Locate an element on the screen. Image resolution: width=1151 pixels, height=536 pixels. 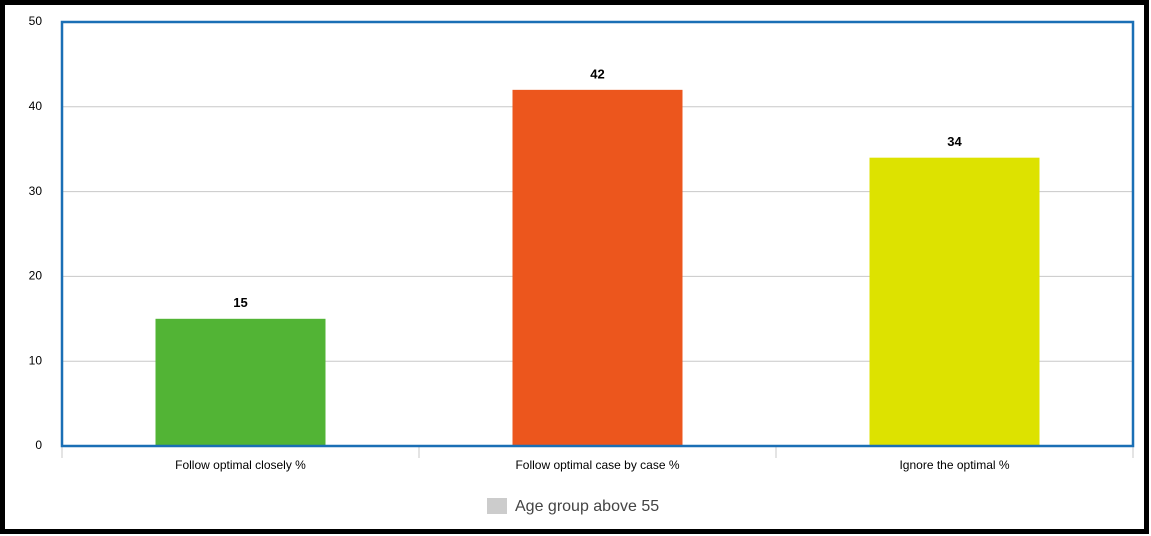
value-label: 15 is located at coordinates (240, 302).